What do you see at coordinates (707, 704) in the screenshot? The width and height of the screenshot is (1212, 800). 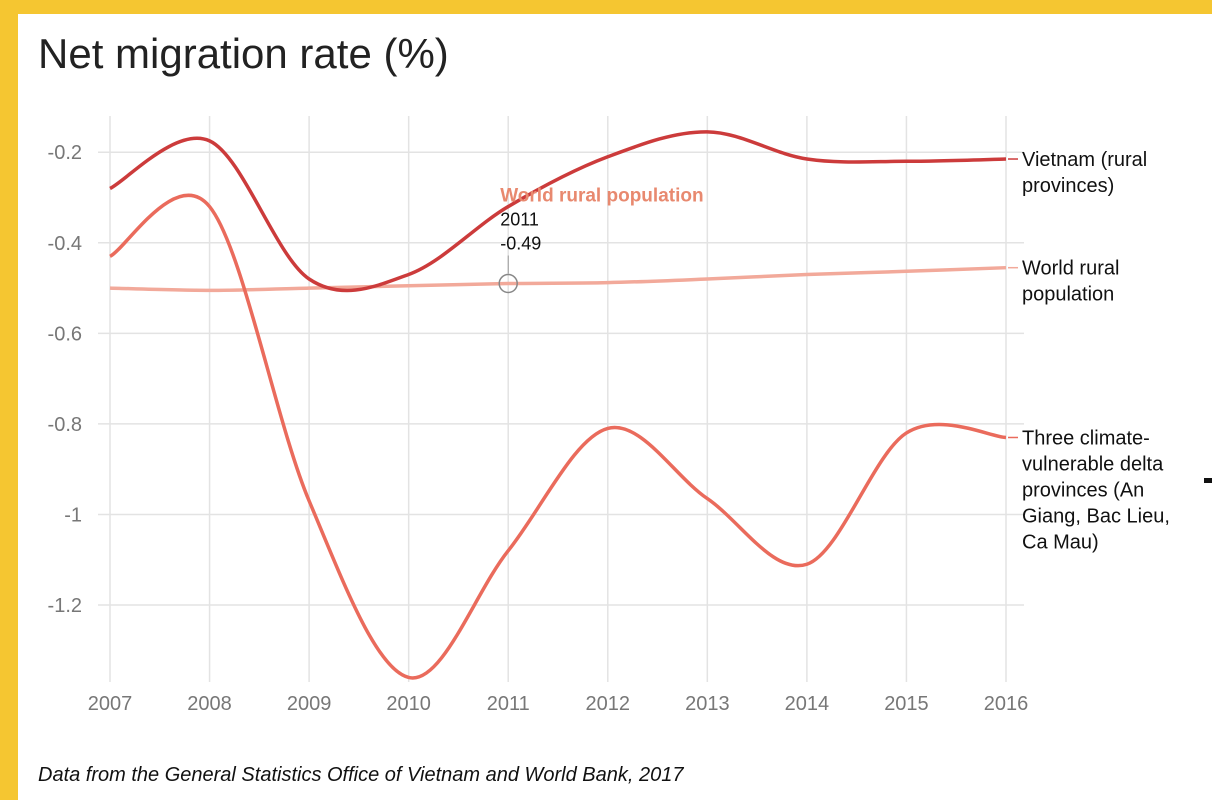 I see `x-tick-label: 2013` at bounding box center [707, 704].